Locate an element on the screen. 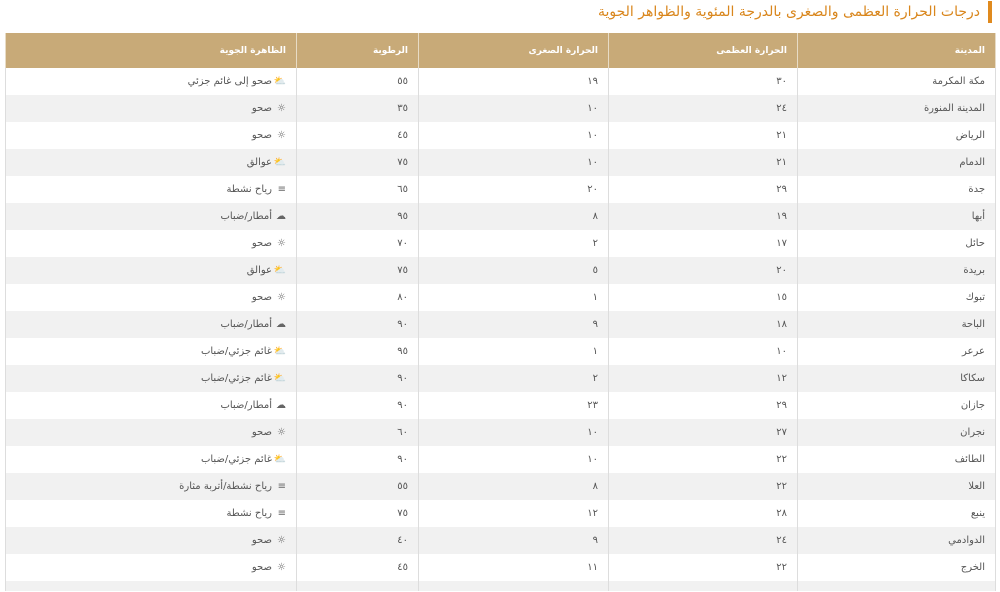 This screenshot has height=592, width=1000. max-temp-cell: ١٨ is located at coordinates (703, 324).